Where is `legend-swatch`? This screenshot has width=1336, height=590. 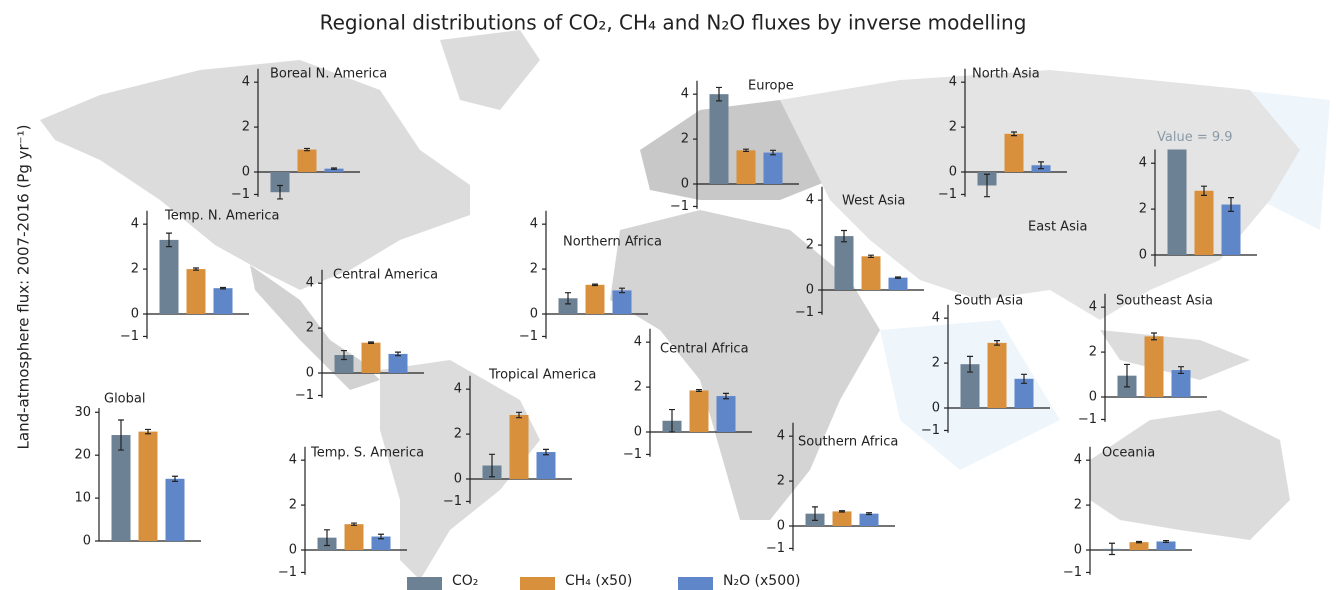
legend-swatch is located at coordinates (424, 583).